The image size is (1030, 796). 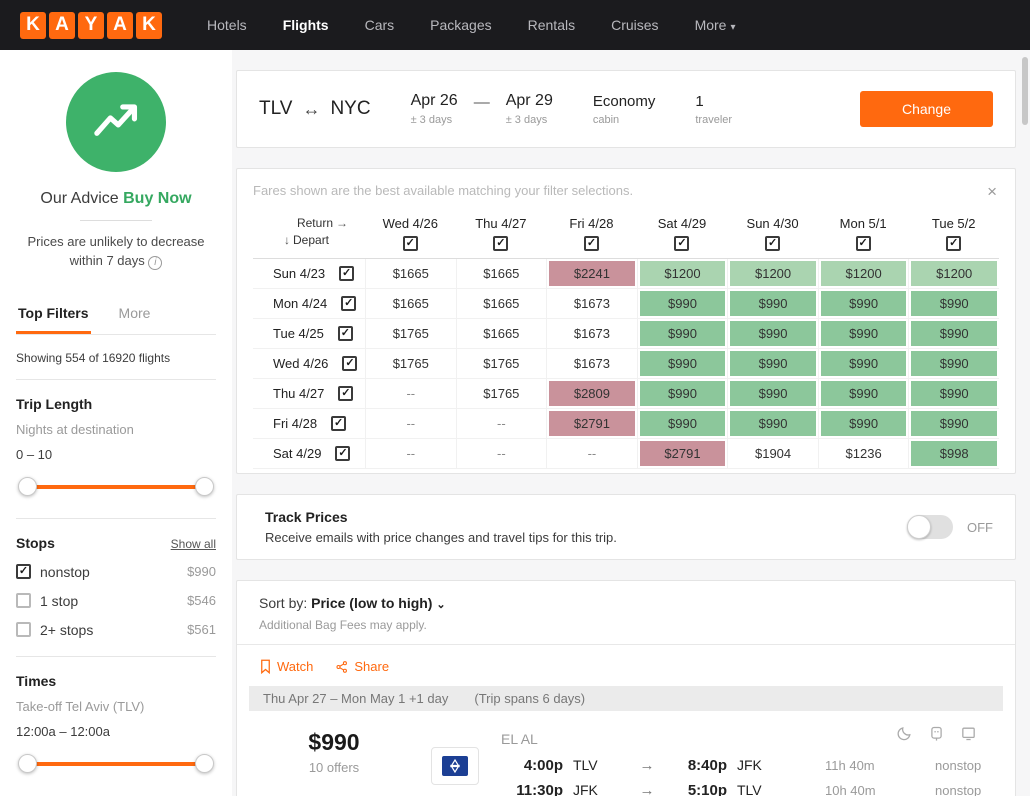 What do you see at coordinates (930, 527) in the screenshot?
I see `track-prices-toggle` at bounding box center [930, 527].